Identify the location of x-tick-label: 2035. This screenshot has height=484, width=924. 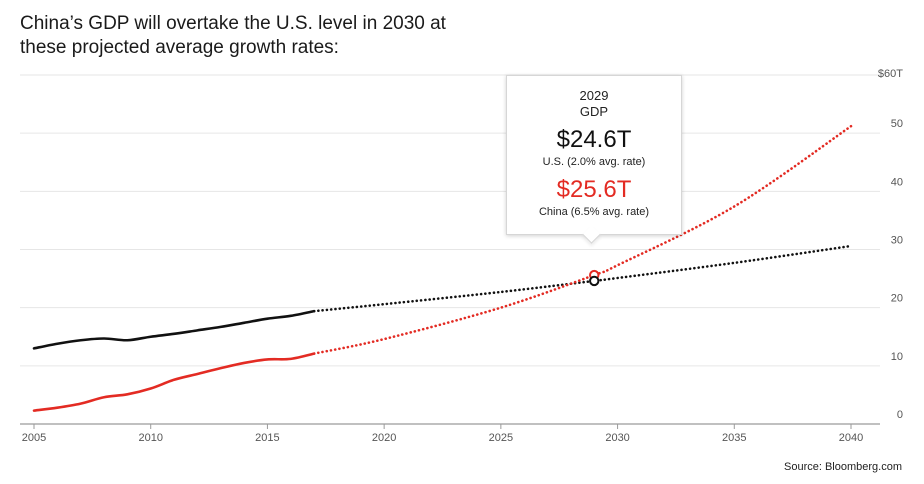
(734, 438).